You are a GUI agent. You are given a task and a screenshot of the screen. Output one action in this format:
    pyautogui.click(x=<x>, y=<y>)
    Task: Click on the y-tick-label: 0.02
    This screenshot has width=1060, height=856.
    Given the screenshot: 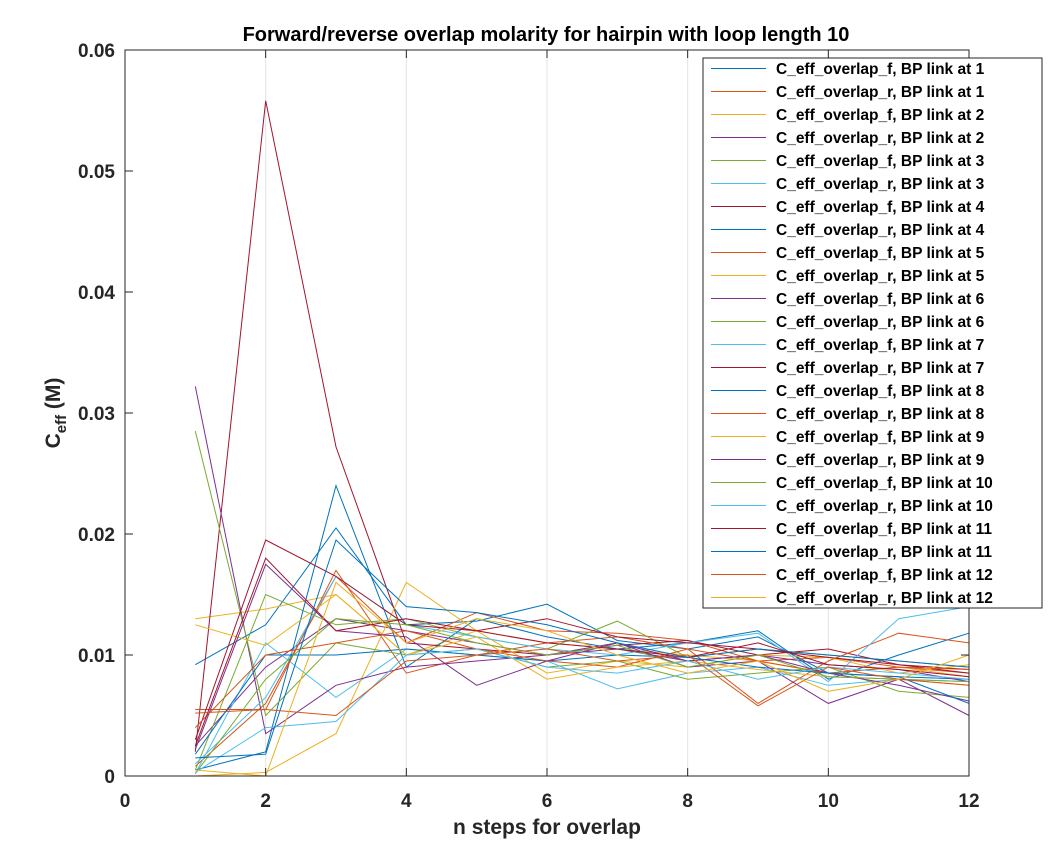 What is the action you would take?
    pyautogui.click(x=96, y=535)
    